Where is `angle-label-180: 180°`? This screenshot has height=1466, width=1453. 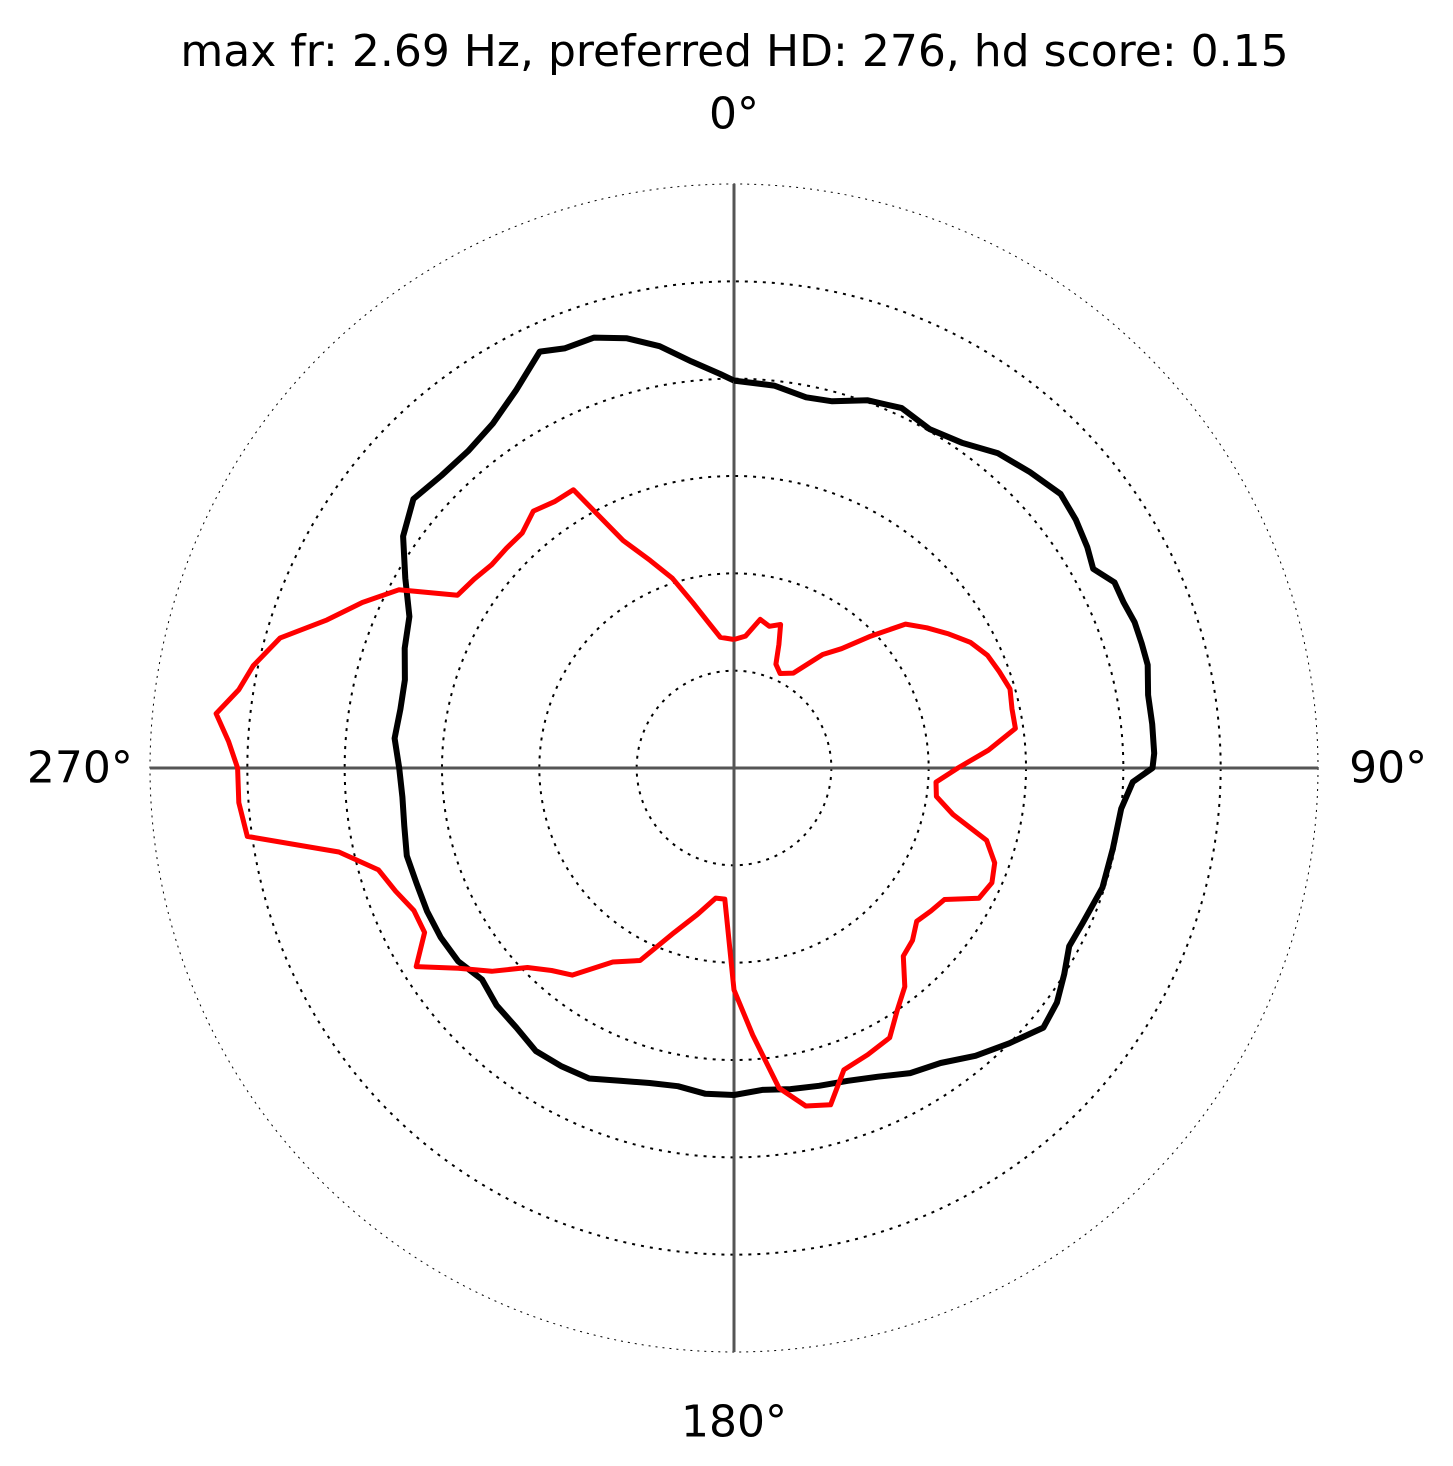
angle-label-180: 180° is located at coordinates (734, 1422).